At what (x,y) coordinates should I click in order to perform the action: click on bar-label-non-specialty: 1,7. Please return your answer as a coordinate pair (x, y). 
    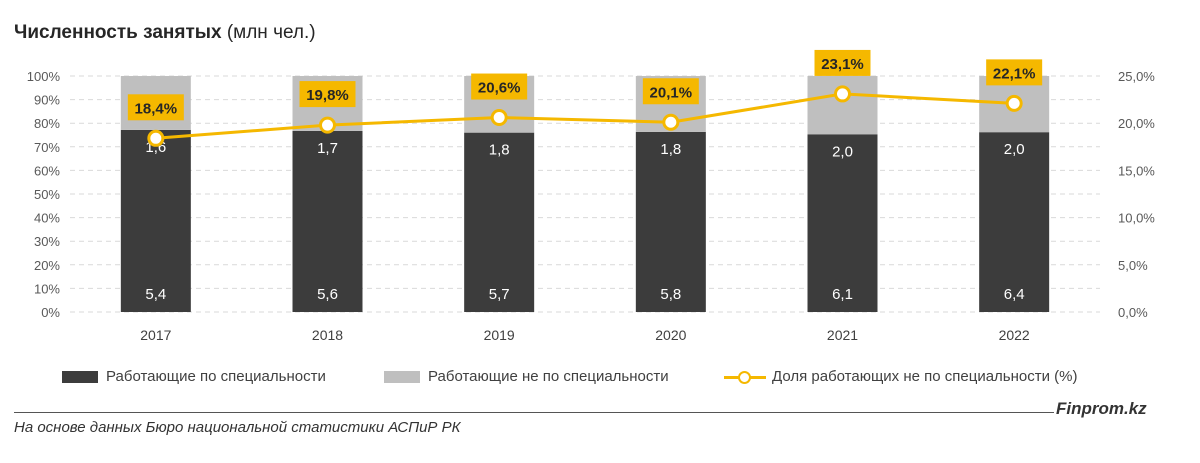
    Looking at the image, I should click on (327, 148).